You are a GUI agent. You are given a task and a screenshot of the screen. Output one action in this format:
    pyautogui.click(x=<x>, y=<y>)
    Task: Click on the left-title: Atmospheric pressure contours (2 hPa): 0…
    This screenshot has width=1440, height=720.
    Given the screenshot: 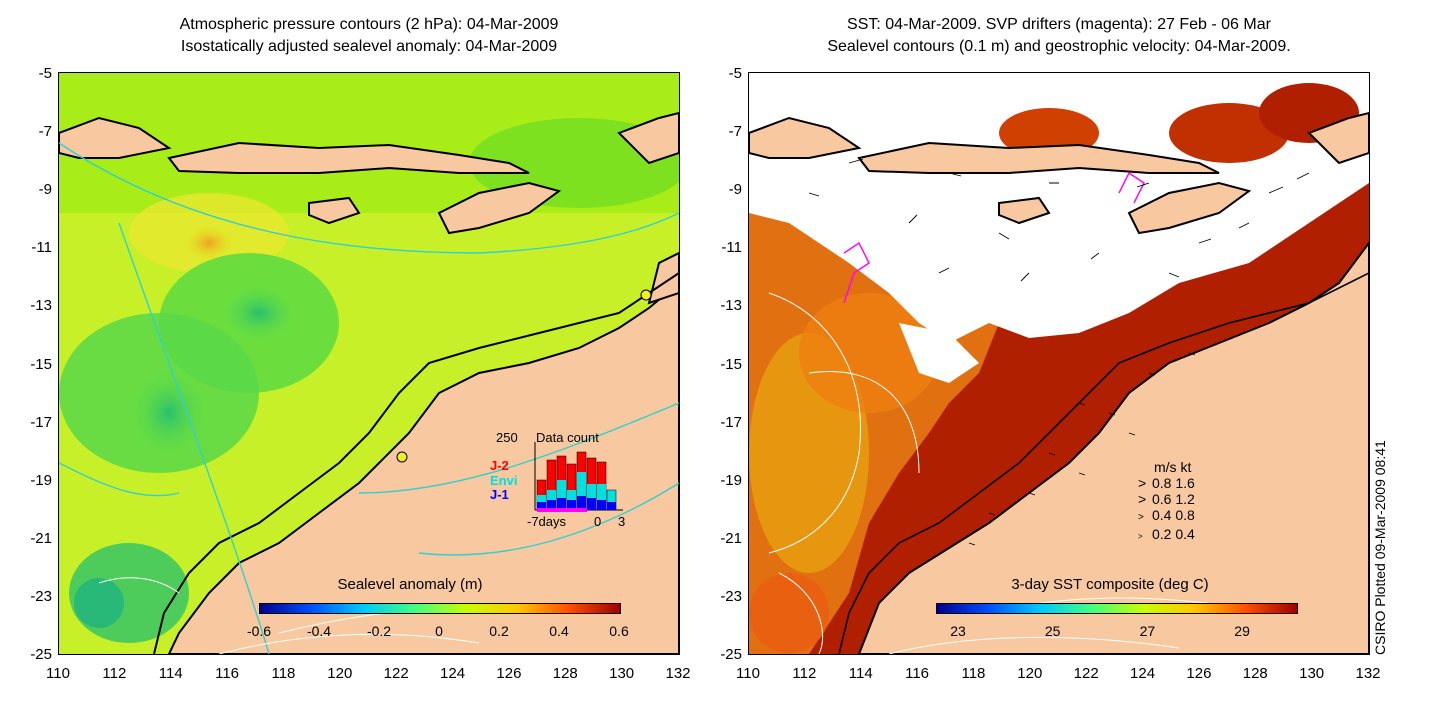 What is the action you would take?
    pyautogui.click(x=369, y=36)
    